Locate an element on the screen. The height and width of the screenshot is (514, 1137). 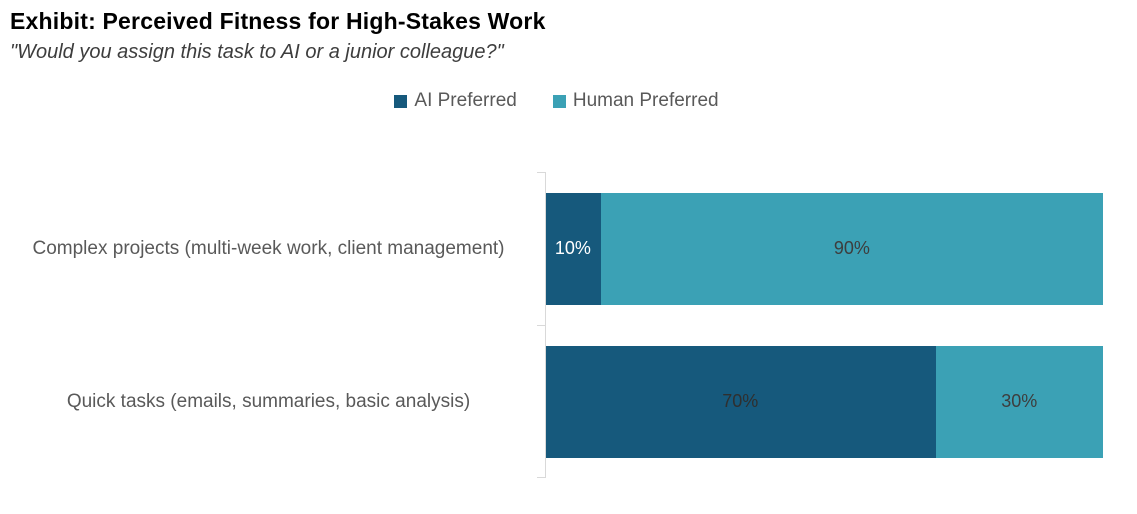
bar-value-label: 70% is located at coordinates (740, 401).